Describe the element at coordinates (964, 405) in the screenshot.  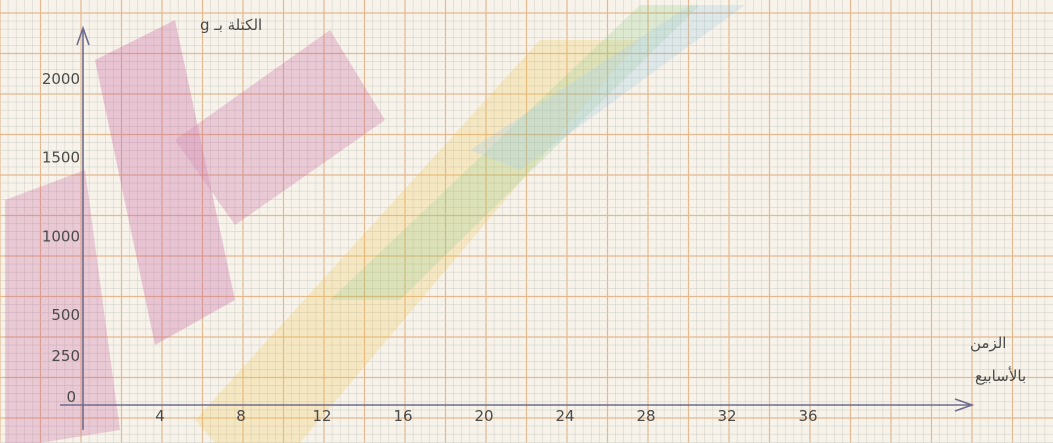
I see `x-axis-arrow` at that location.